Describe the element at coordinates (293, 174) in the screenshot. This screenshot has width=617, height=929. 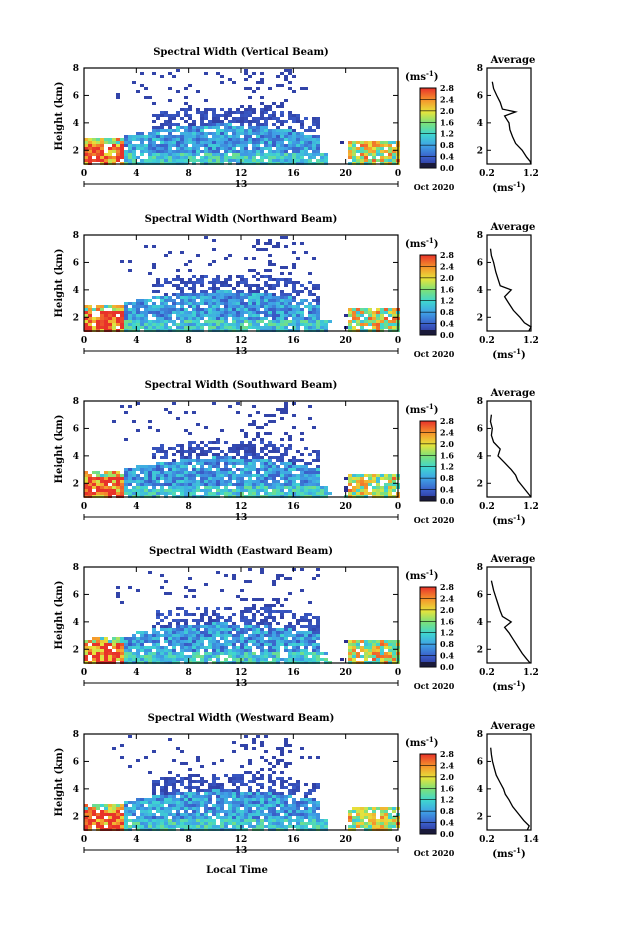
I see `x-tick-label: 16` at that location.